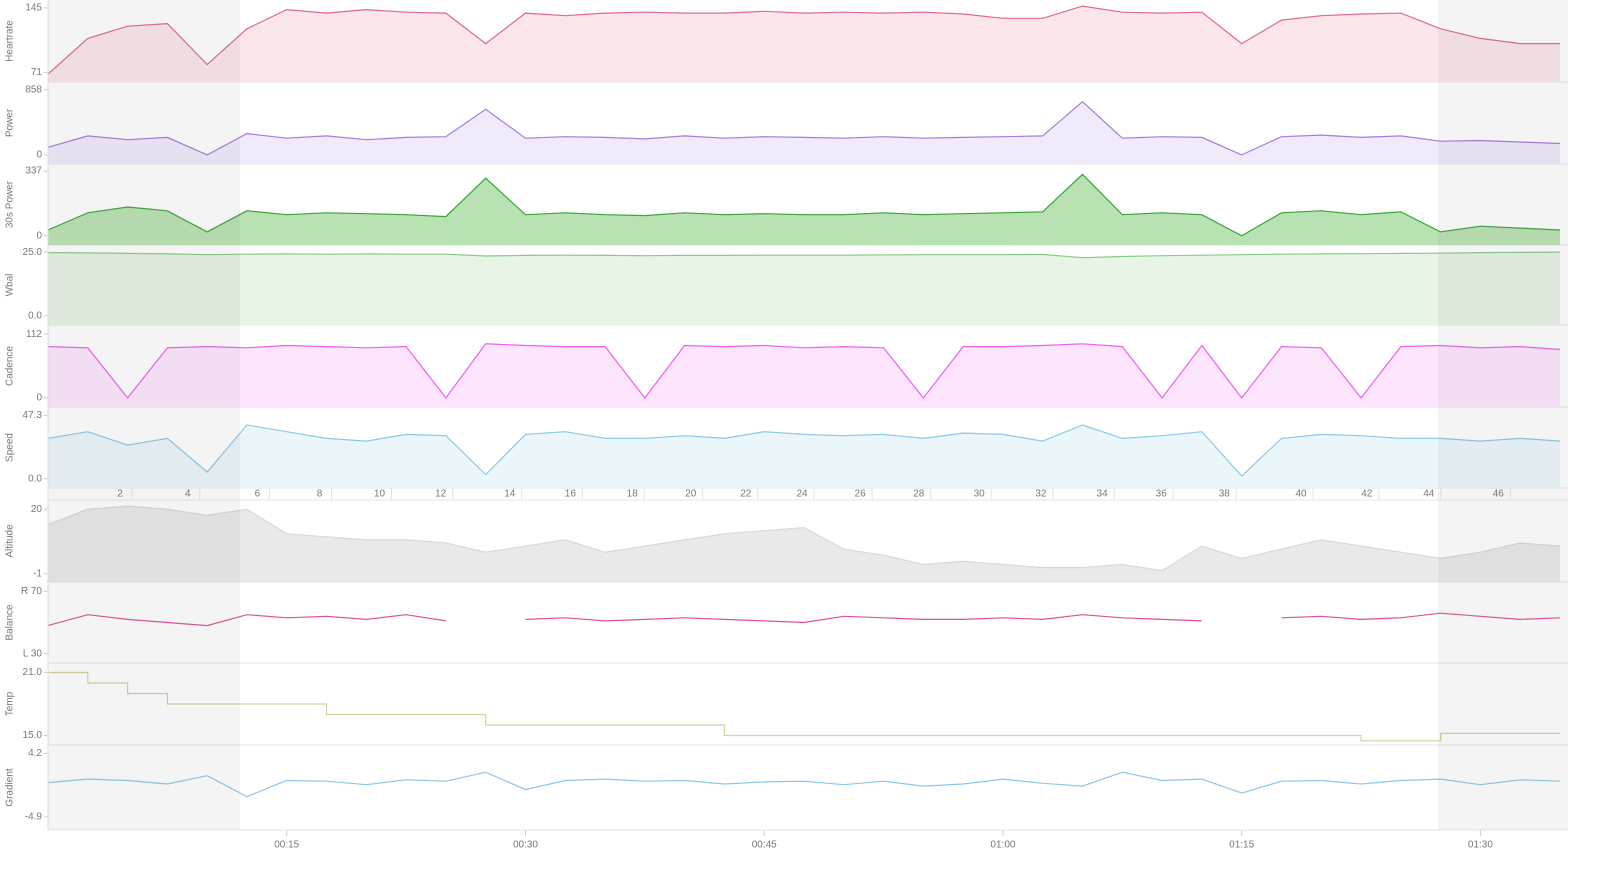 The image size is (1600, 872). What do you see at coordinates (691, 494) in the screenshot?
I see `distance-tick-label: 20` at bounding box center [691, 494].